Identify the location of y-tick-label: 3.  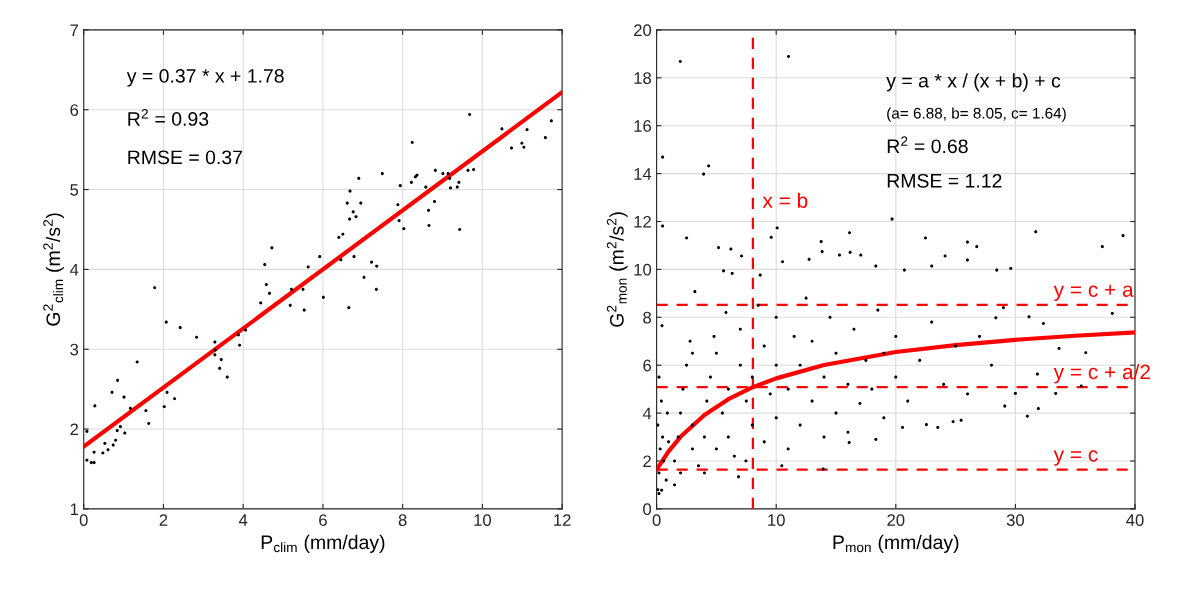
(74, 349).